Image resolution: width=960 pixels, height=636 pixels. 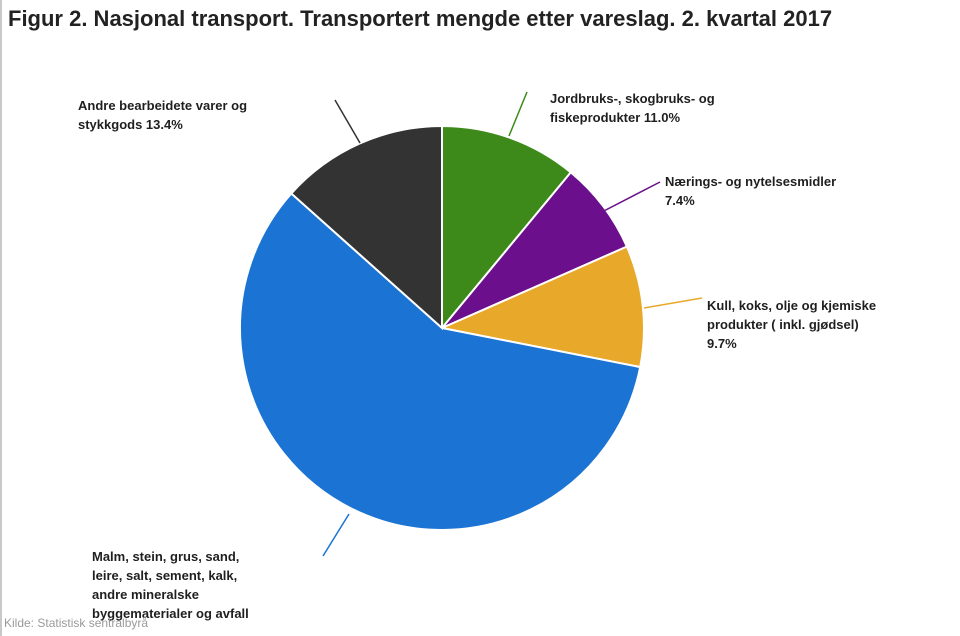 I want to click on slice-label-line: byggematerialer og avfall, so click(x=170, y=613).